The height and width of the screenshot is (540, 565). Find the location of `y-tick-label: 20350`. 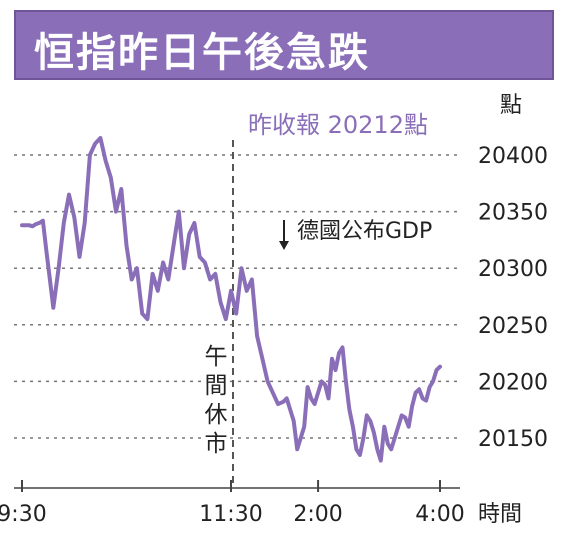

y-tick-label: 20350 is located at coordinates (513, 213).